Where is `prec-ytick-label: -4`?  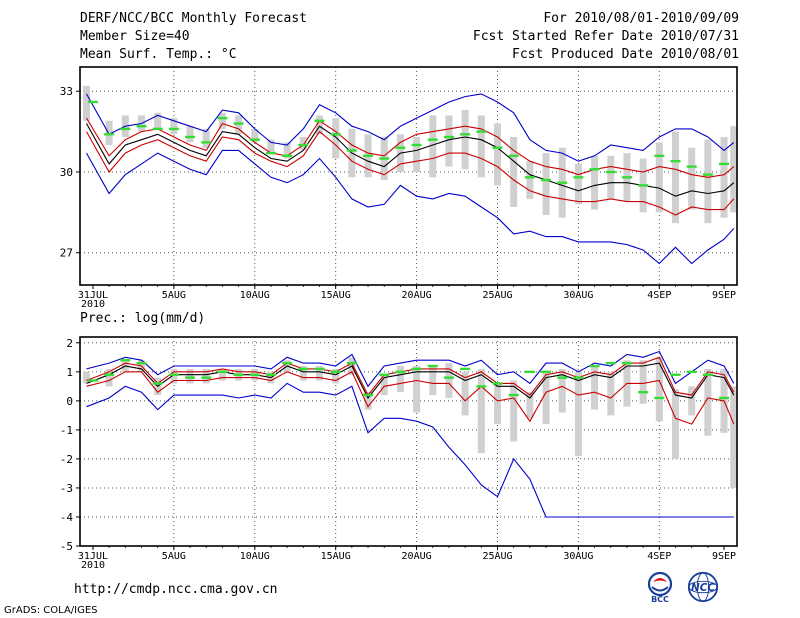
prec-ytick-label: -4 is located at coordinates (67, 517).